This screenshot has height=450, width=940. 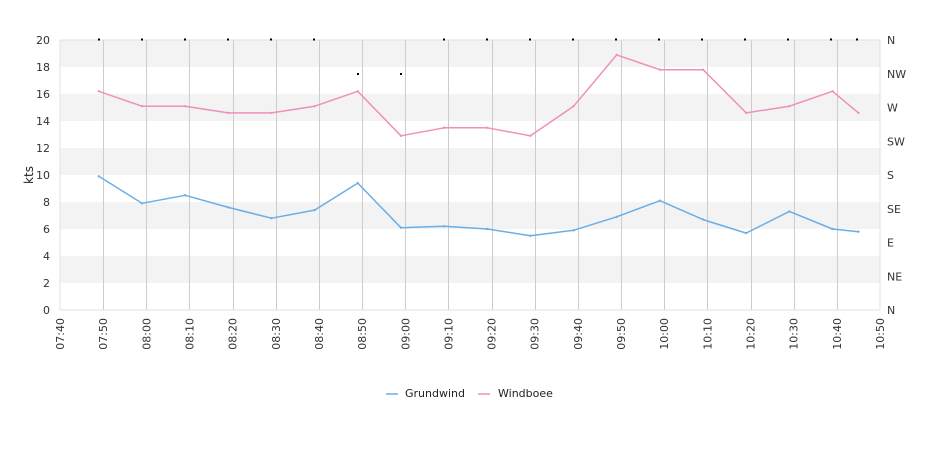 I want to click on y-axis-title: kts, so click(x=29, y=175).